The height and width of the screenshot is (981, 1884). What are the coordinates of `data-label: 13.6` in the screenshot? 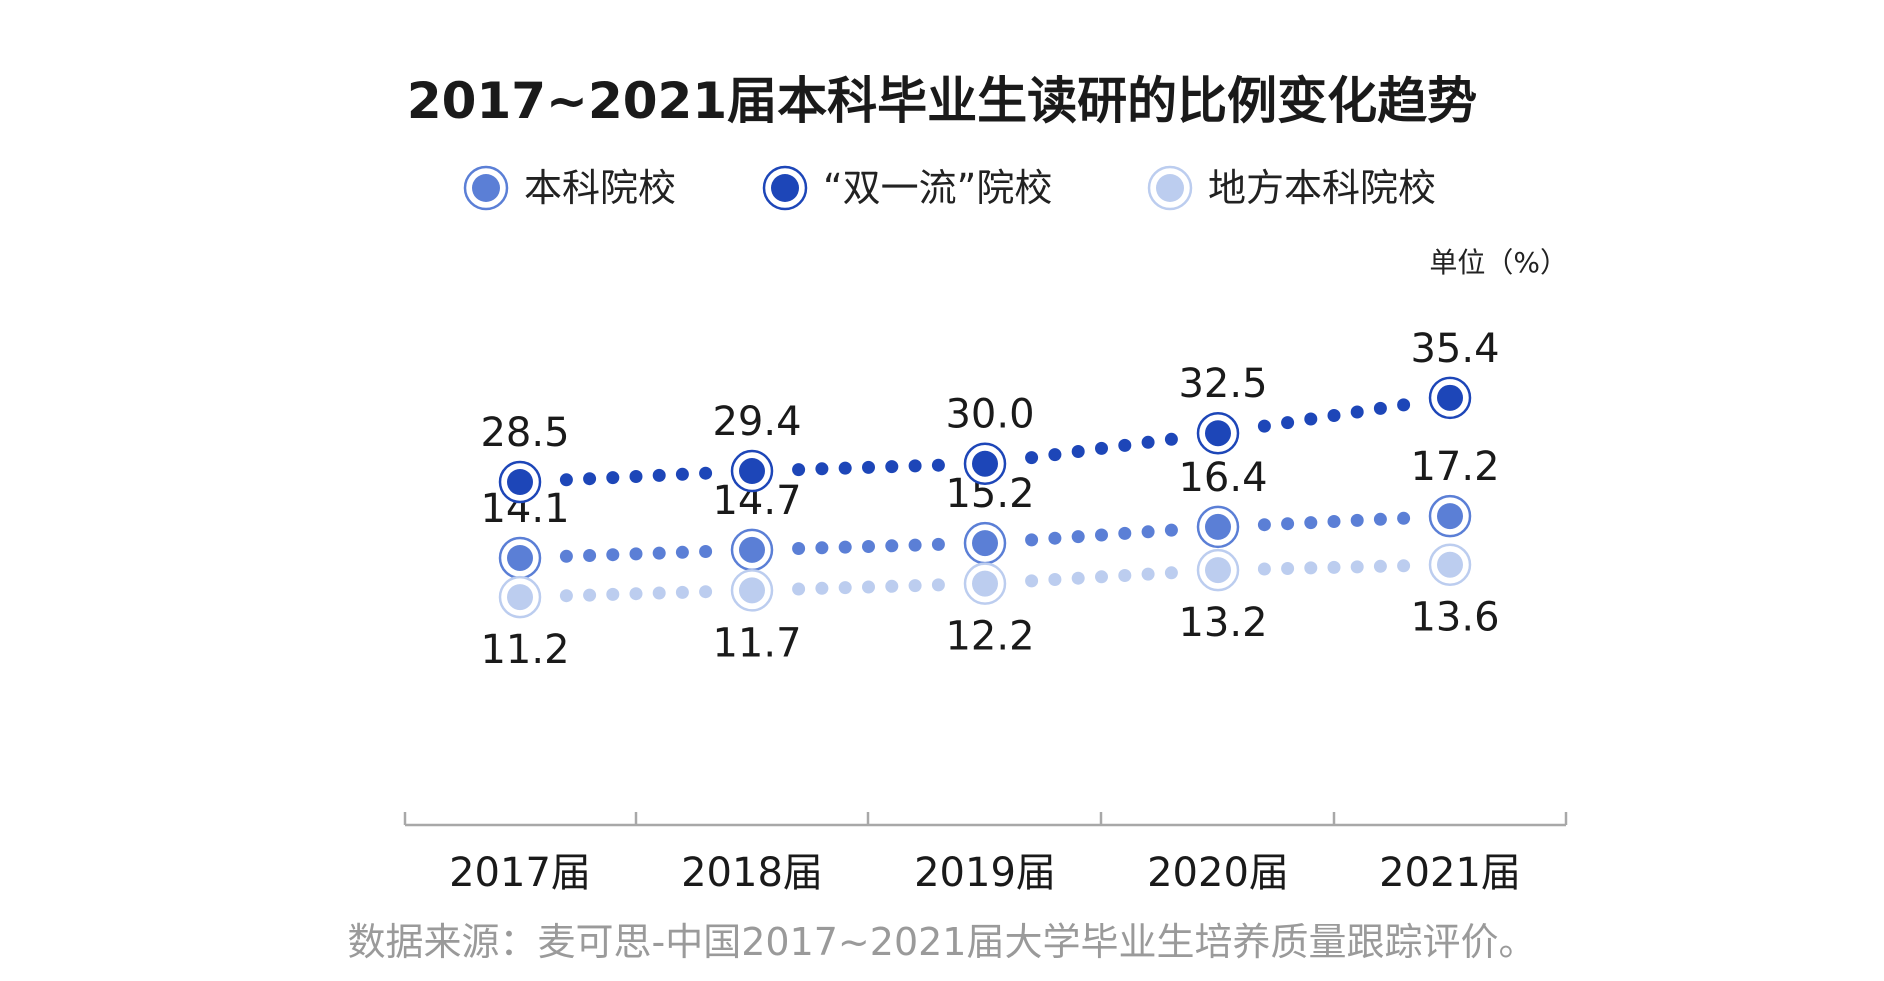 It's located at (1454, 618).